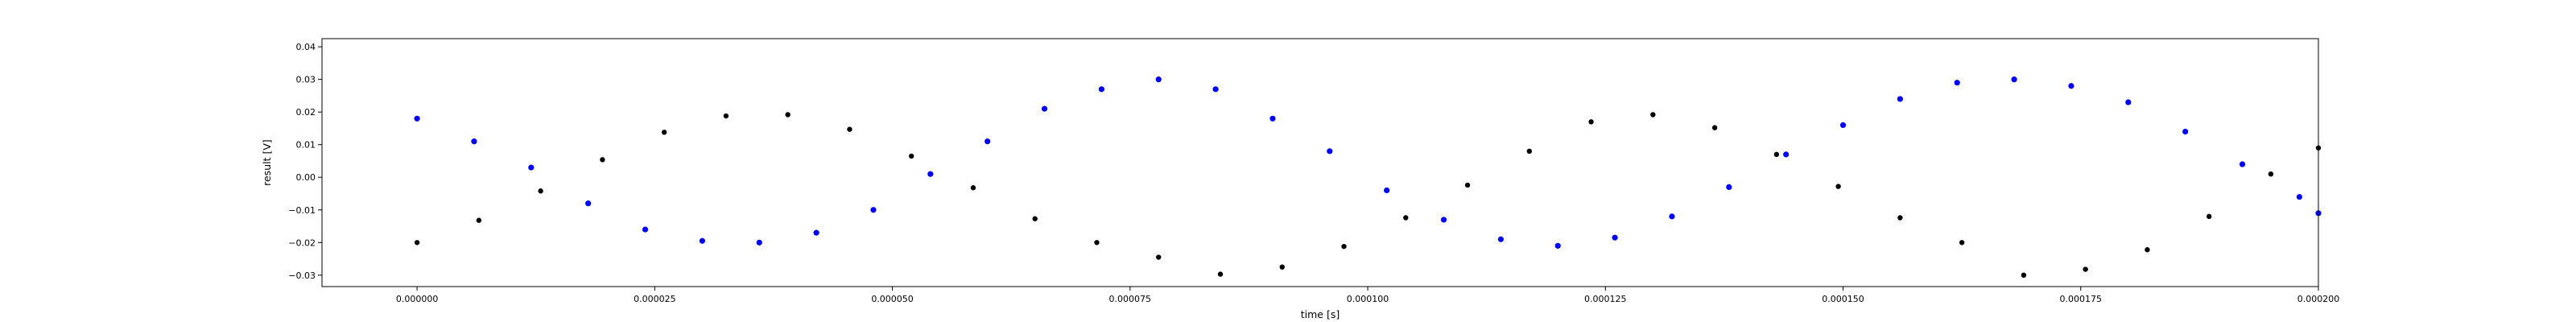 The image size is (2576, 322). I want to click on x-tick-label: 0.000150, so click(1843, 299).